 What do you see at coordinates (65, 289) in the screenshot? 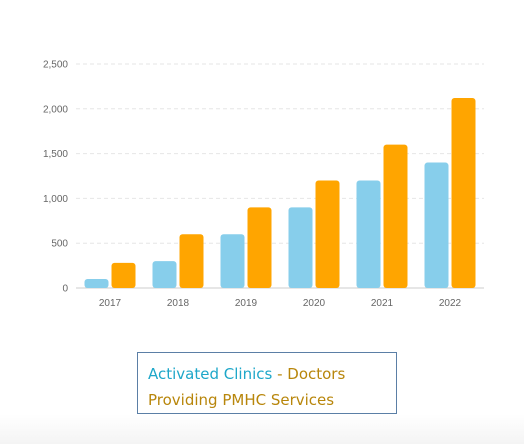
I see `y-tick-label: 0` at bounding box center [65, 289].